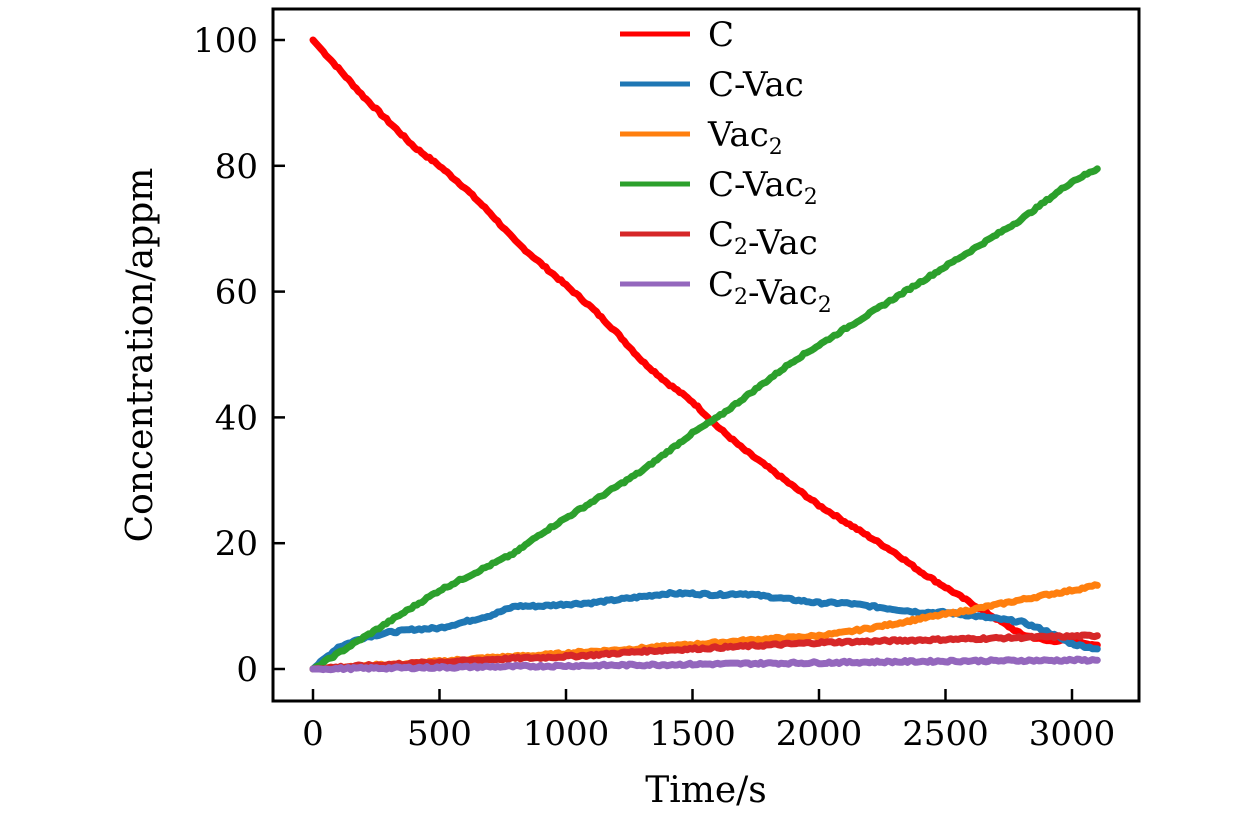 Image resolution: width=1260 pixels, height=819 pixels. I want to click on legend-item-c2-vac: C2-Vac, so click(719, 239).